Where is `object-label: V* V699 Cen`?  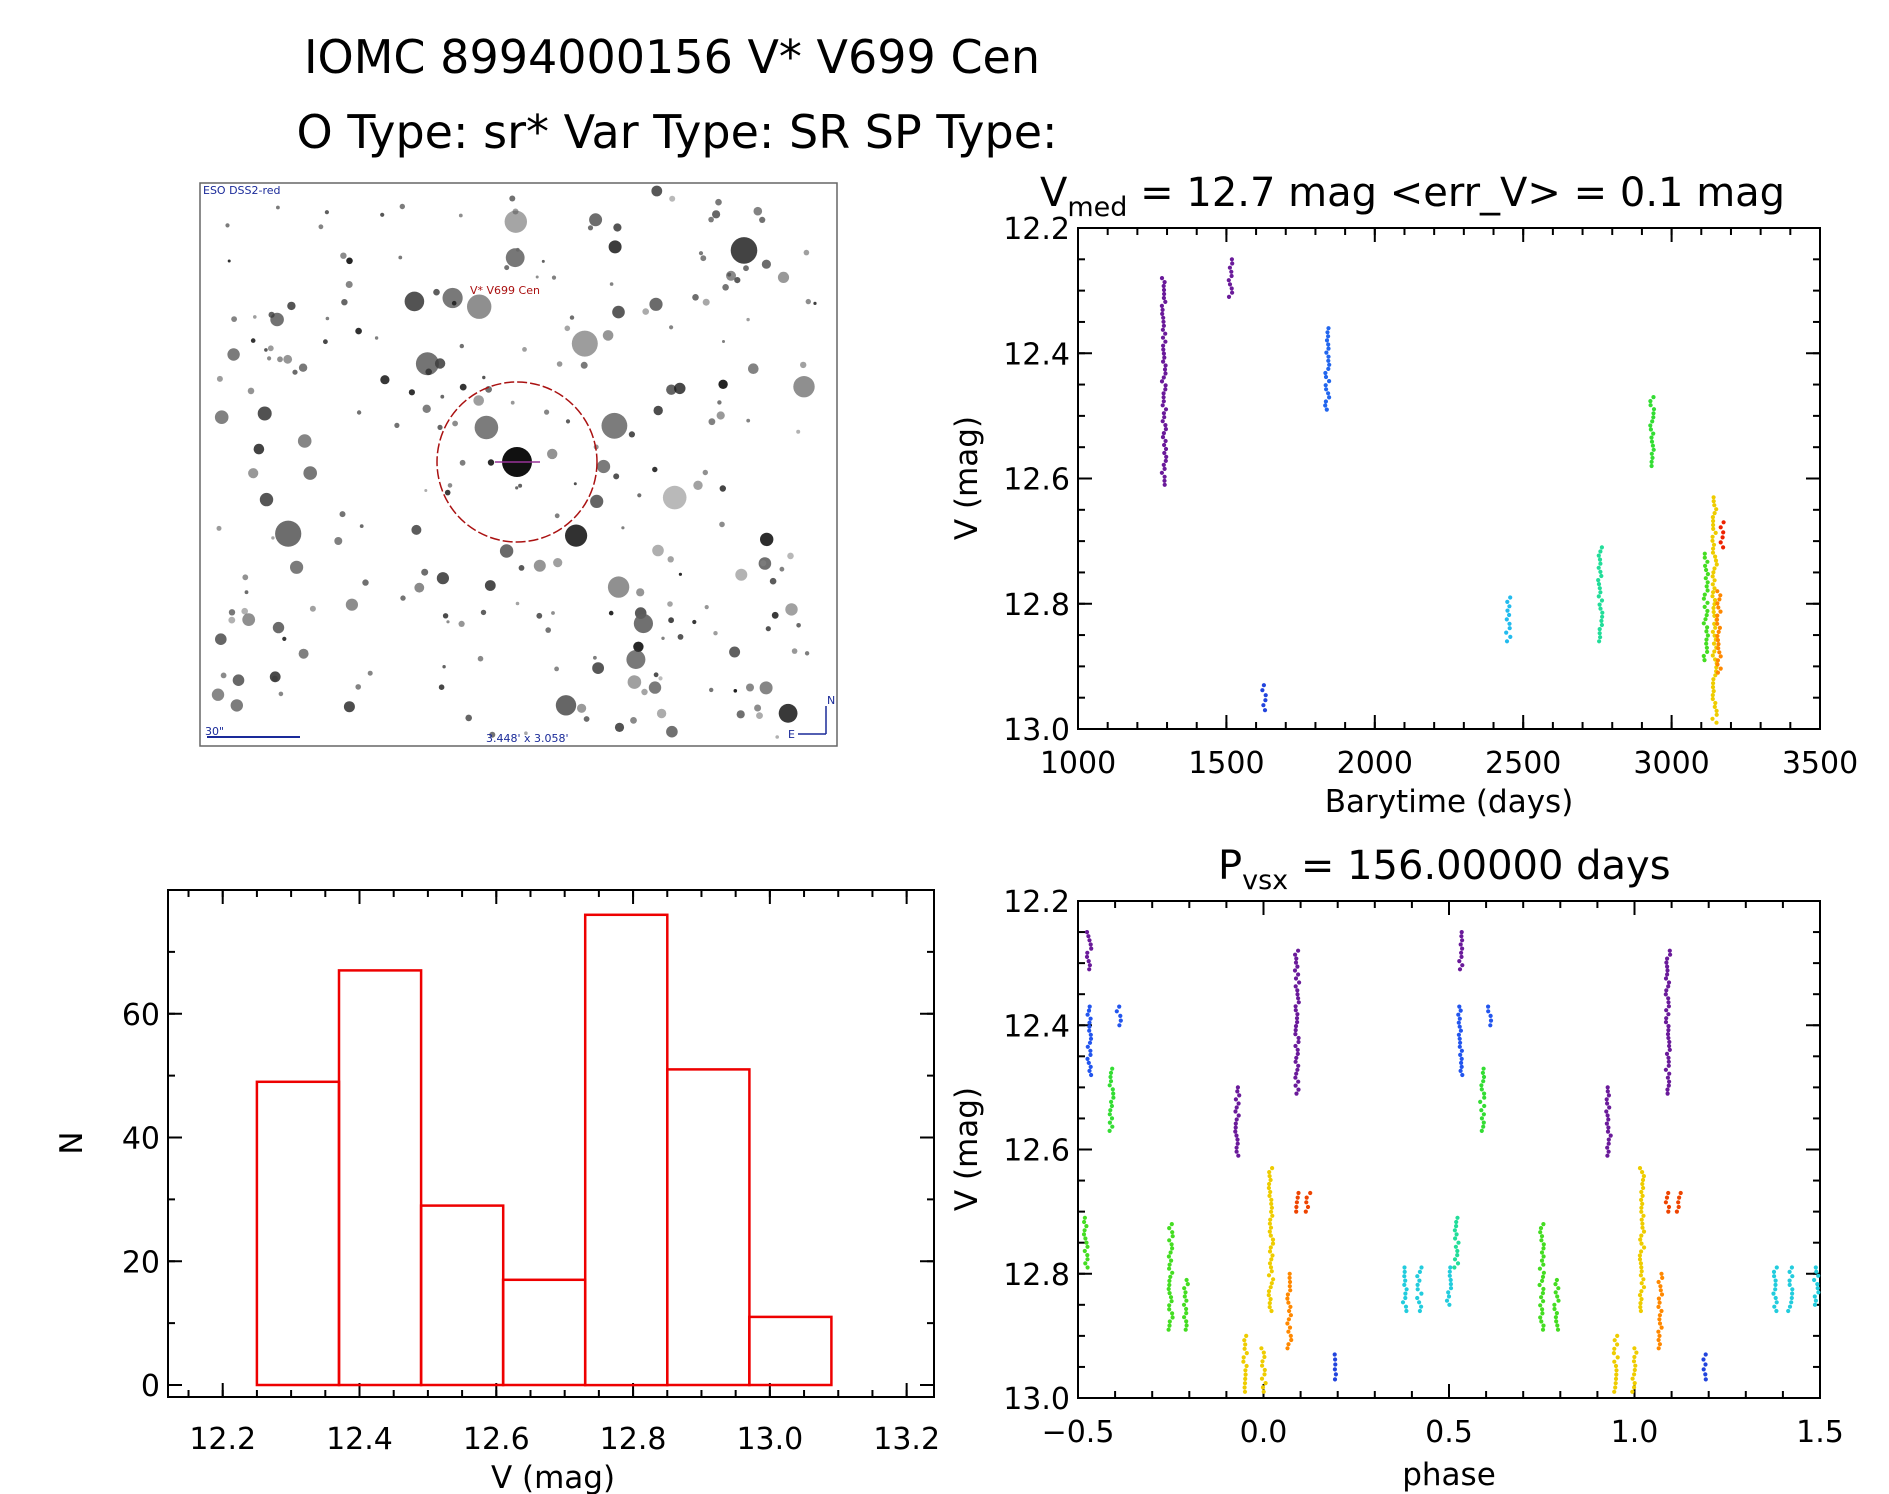
object-label: V* V699 Cen is located at coordinates (505, 290).